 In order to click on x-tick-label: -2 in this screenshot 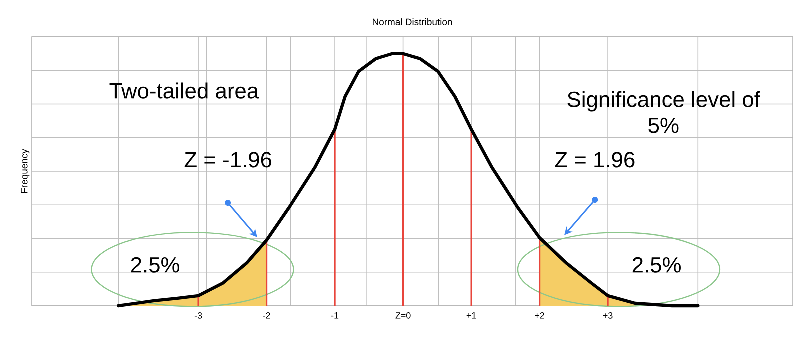, I will do `click(266, 315)`.